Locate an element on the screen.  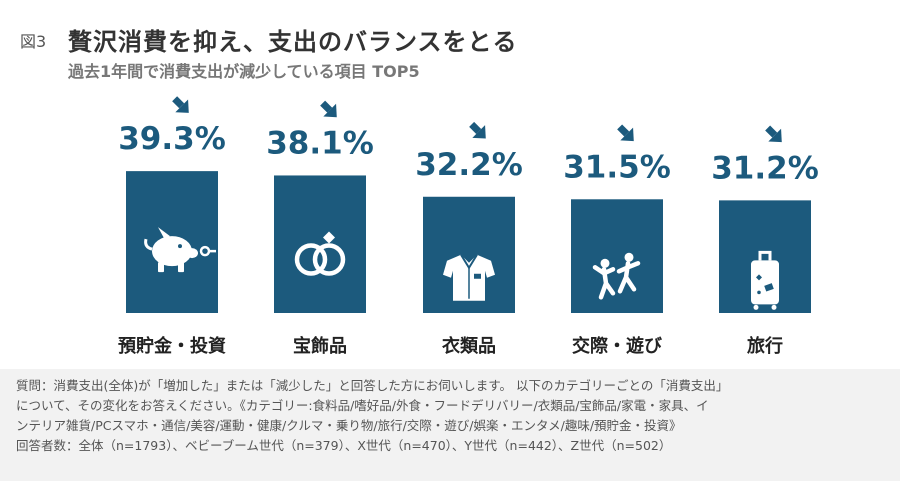
chart-subtitle: 過去1年間で消費支出が減少している項目 TOP5 is located at coordinates (244, 71).